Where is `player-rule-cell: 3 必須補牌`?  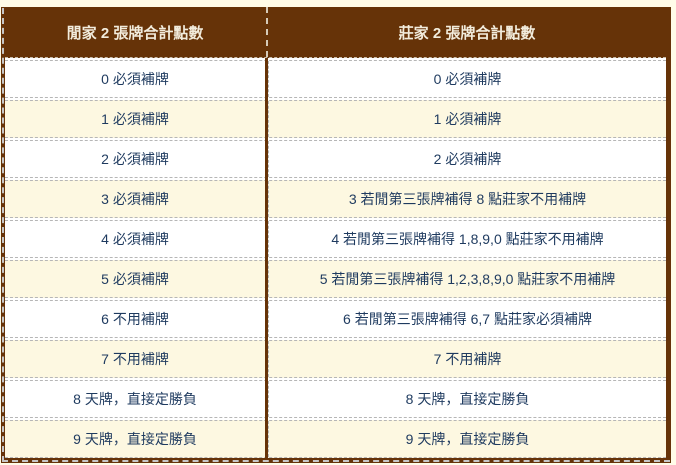
player-rule-cell: 3 必須補牌 is located at coordinates (135, 199).